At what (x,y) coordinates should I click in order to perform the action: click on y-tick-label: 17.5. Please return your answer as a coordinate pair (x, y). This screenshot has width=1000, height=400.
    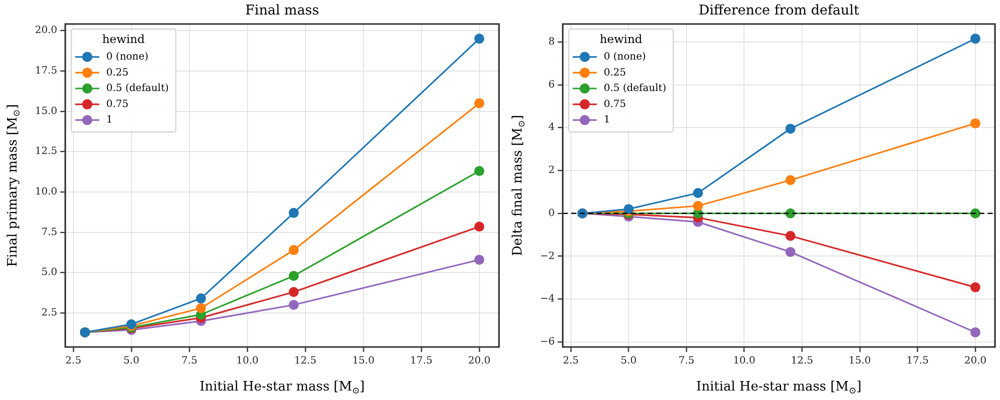
    Looking at the image, I should click on (46, 71).